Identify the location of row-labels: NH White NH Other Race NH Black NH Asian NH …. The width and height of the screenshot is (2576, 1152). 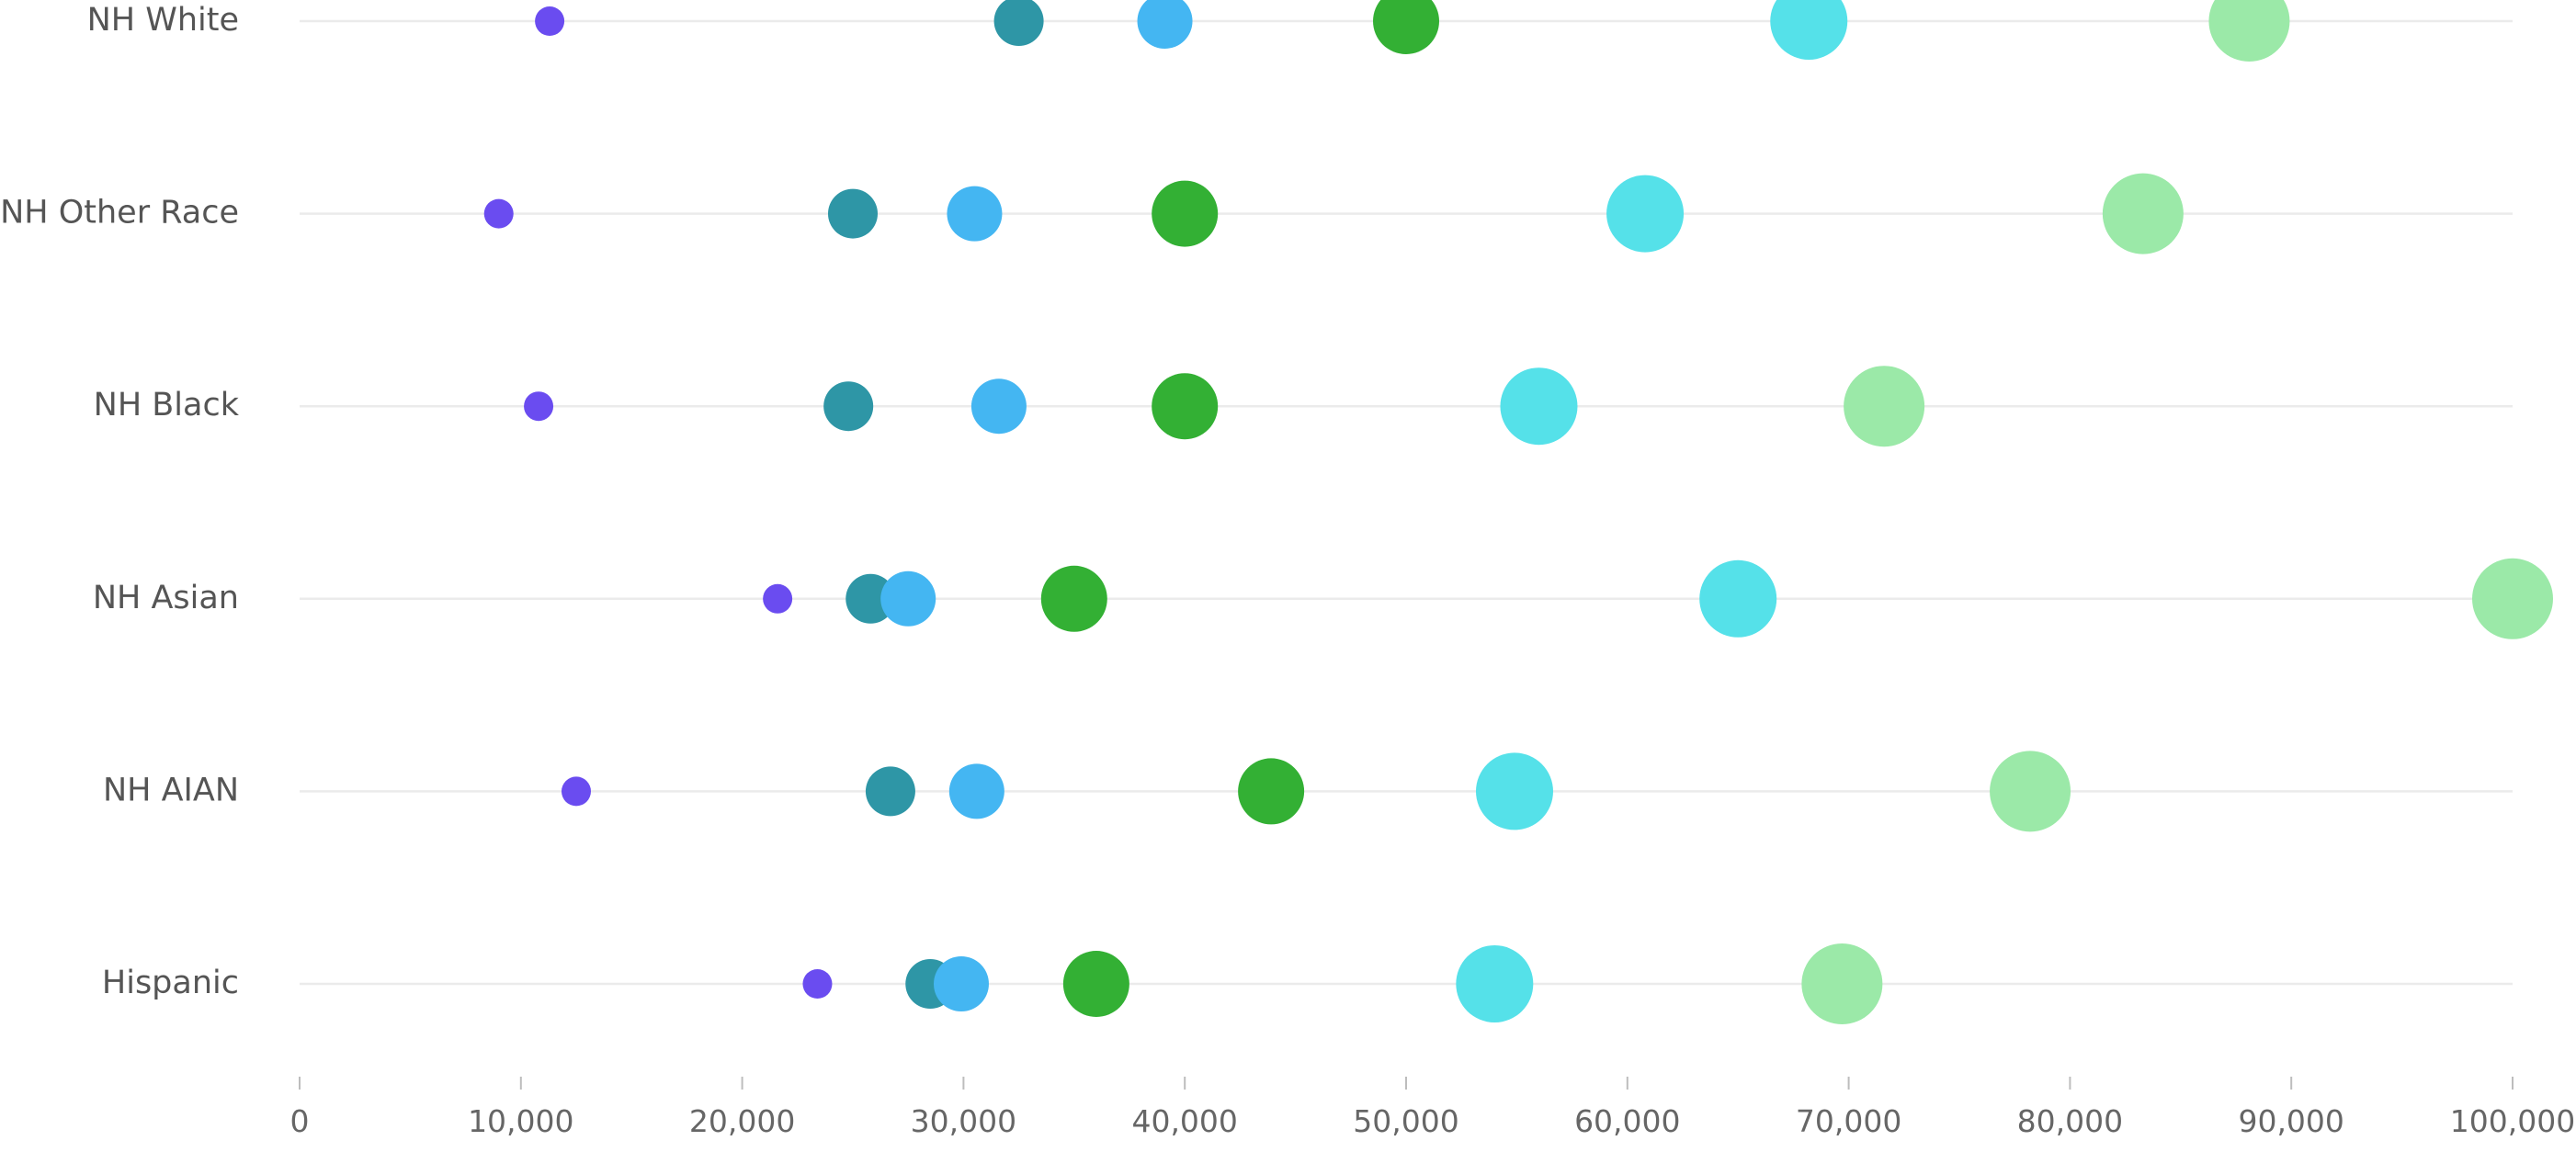
(120, 502).